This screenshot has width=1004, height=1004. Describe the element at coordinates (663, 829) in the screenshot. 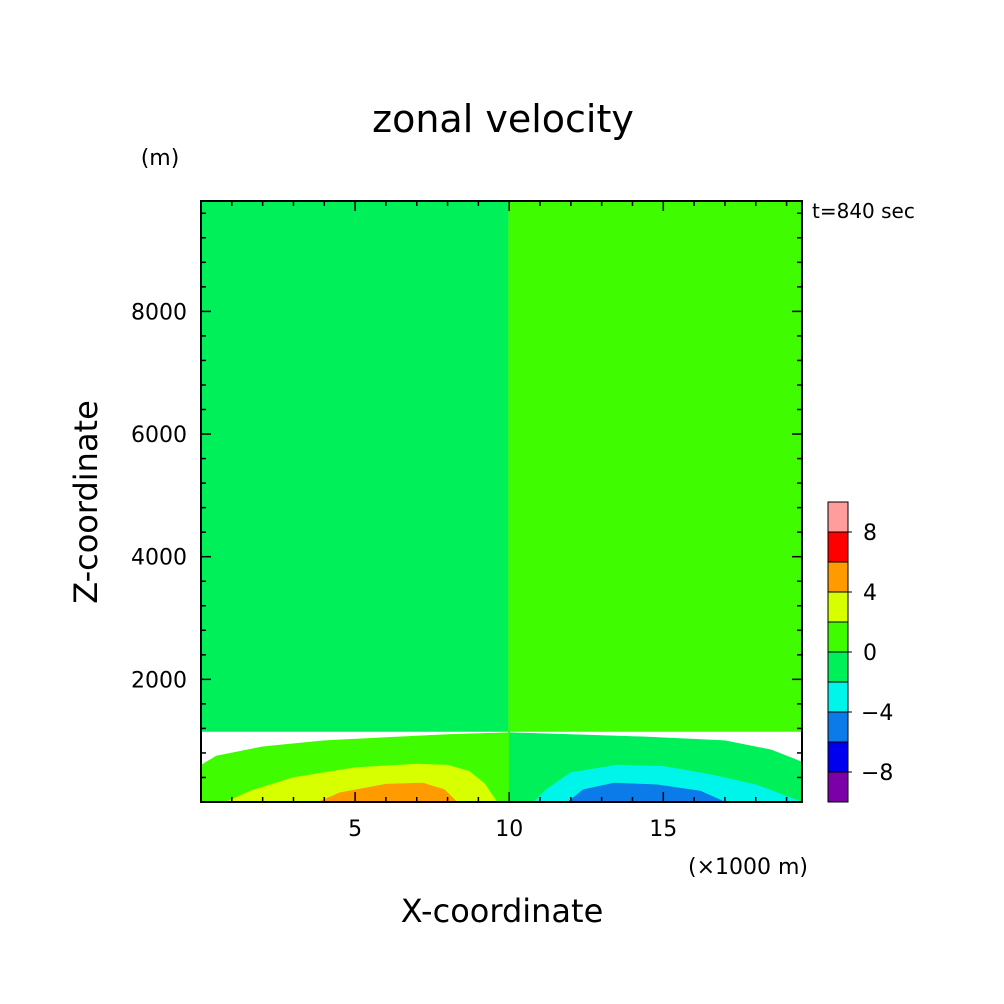

I see `x-tick-label: 15` at that location.